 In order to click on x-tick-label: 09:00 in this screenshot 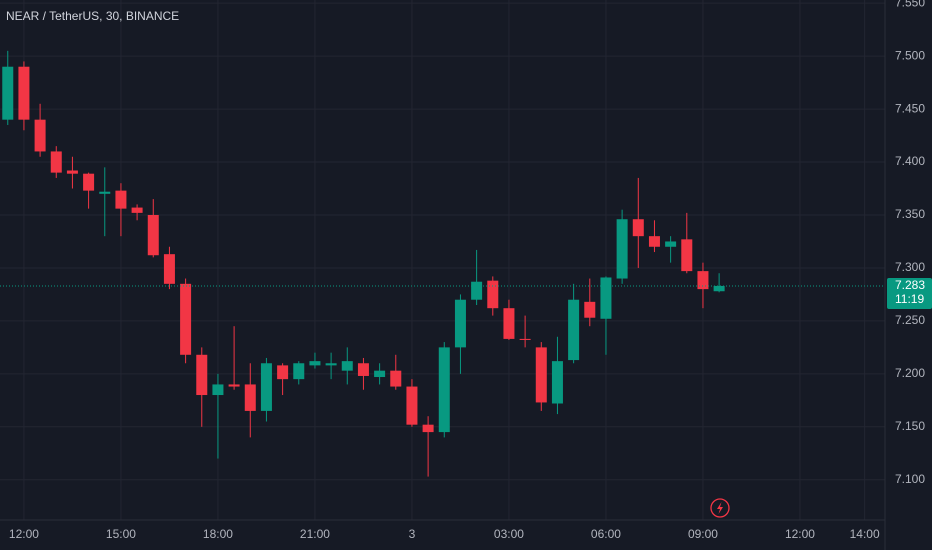, I will do `click(703, 534)`.